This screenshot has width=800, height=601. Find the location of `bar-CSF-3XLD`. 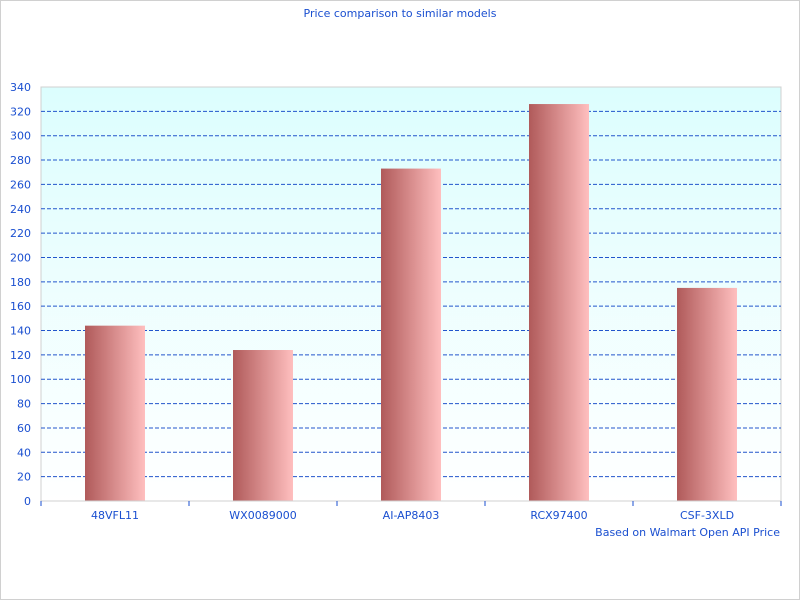

bar-CSF-3XLD is located at coordinates (707, 394).